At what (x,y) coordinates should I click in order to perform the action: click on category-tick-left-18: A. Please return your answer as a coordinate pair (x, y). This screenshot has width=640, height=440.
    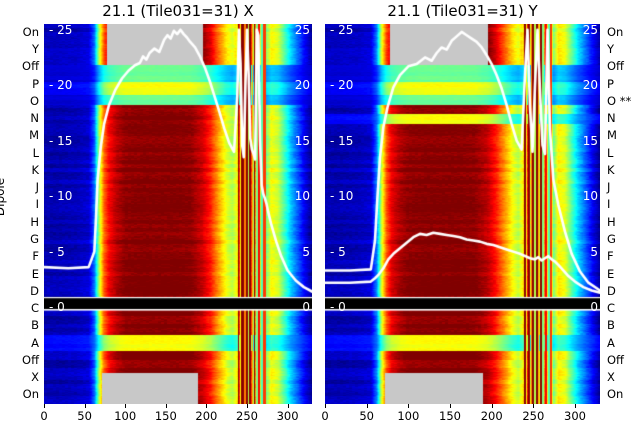
    Looking at the image, I should click on (35, 342).